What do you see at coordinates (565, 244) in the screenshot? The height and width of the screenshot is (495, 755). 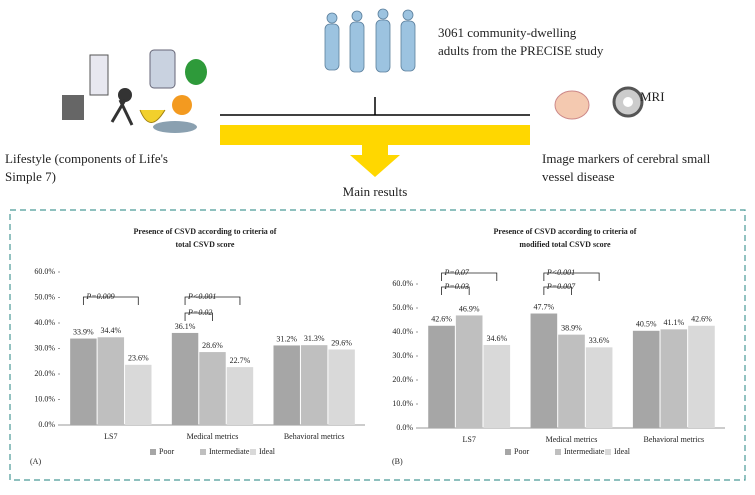 I see `chart-title: modified total CSVD score` at bounding box center [565, 244].